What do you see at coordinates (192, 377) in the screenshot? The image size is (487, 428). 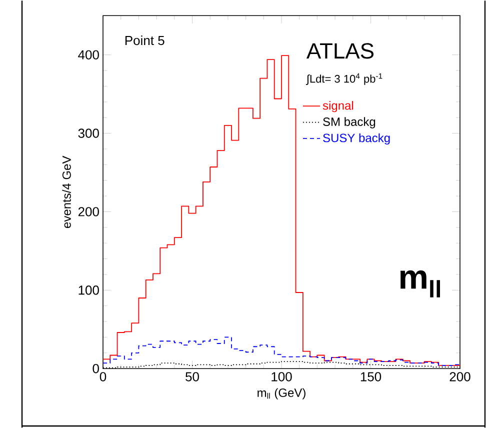 I see `x-tick-label: 50` at bounding box center [192, 377].